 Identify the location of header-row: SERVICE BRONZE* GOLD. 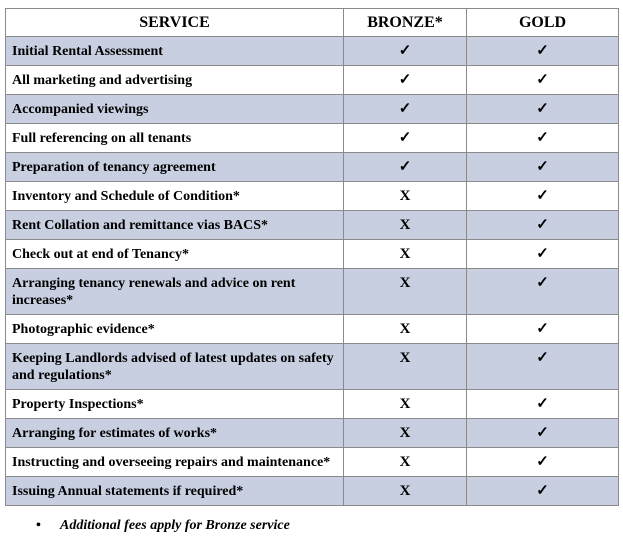
(312, 22).